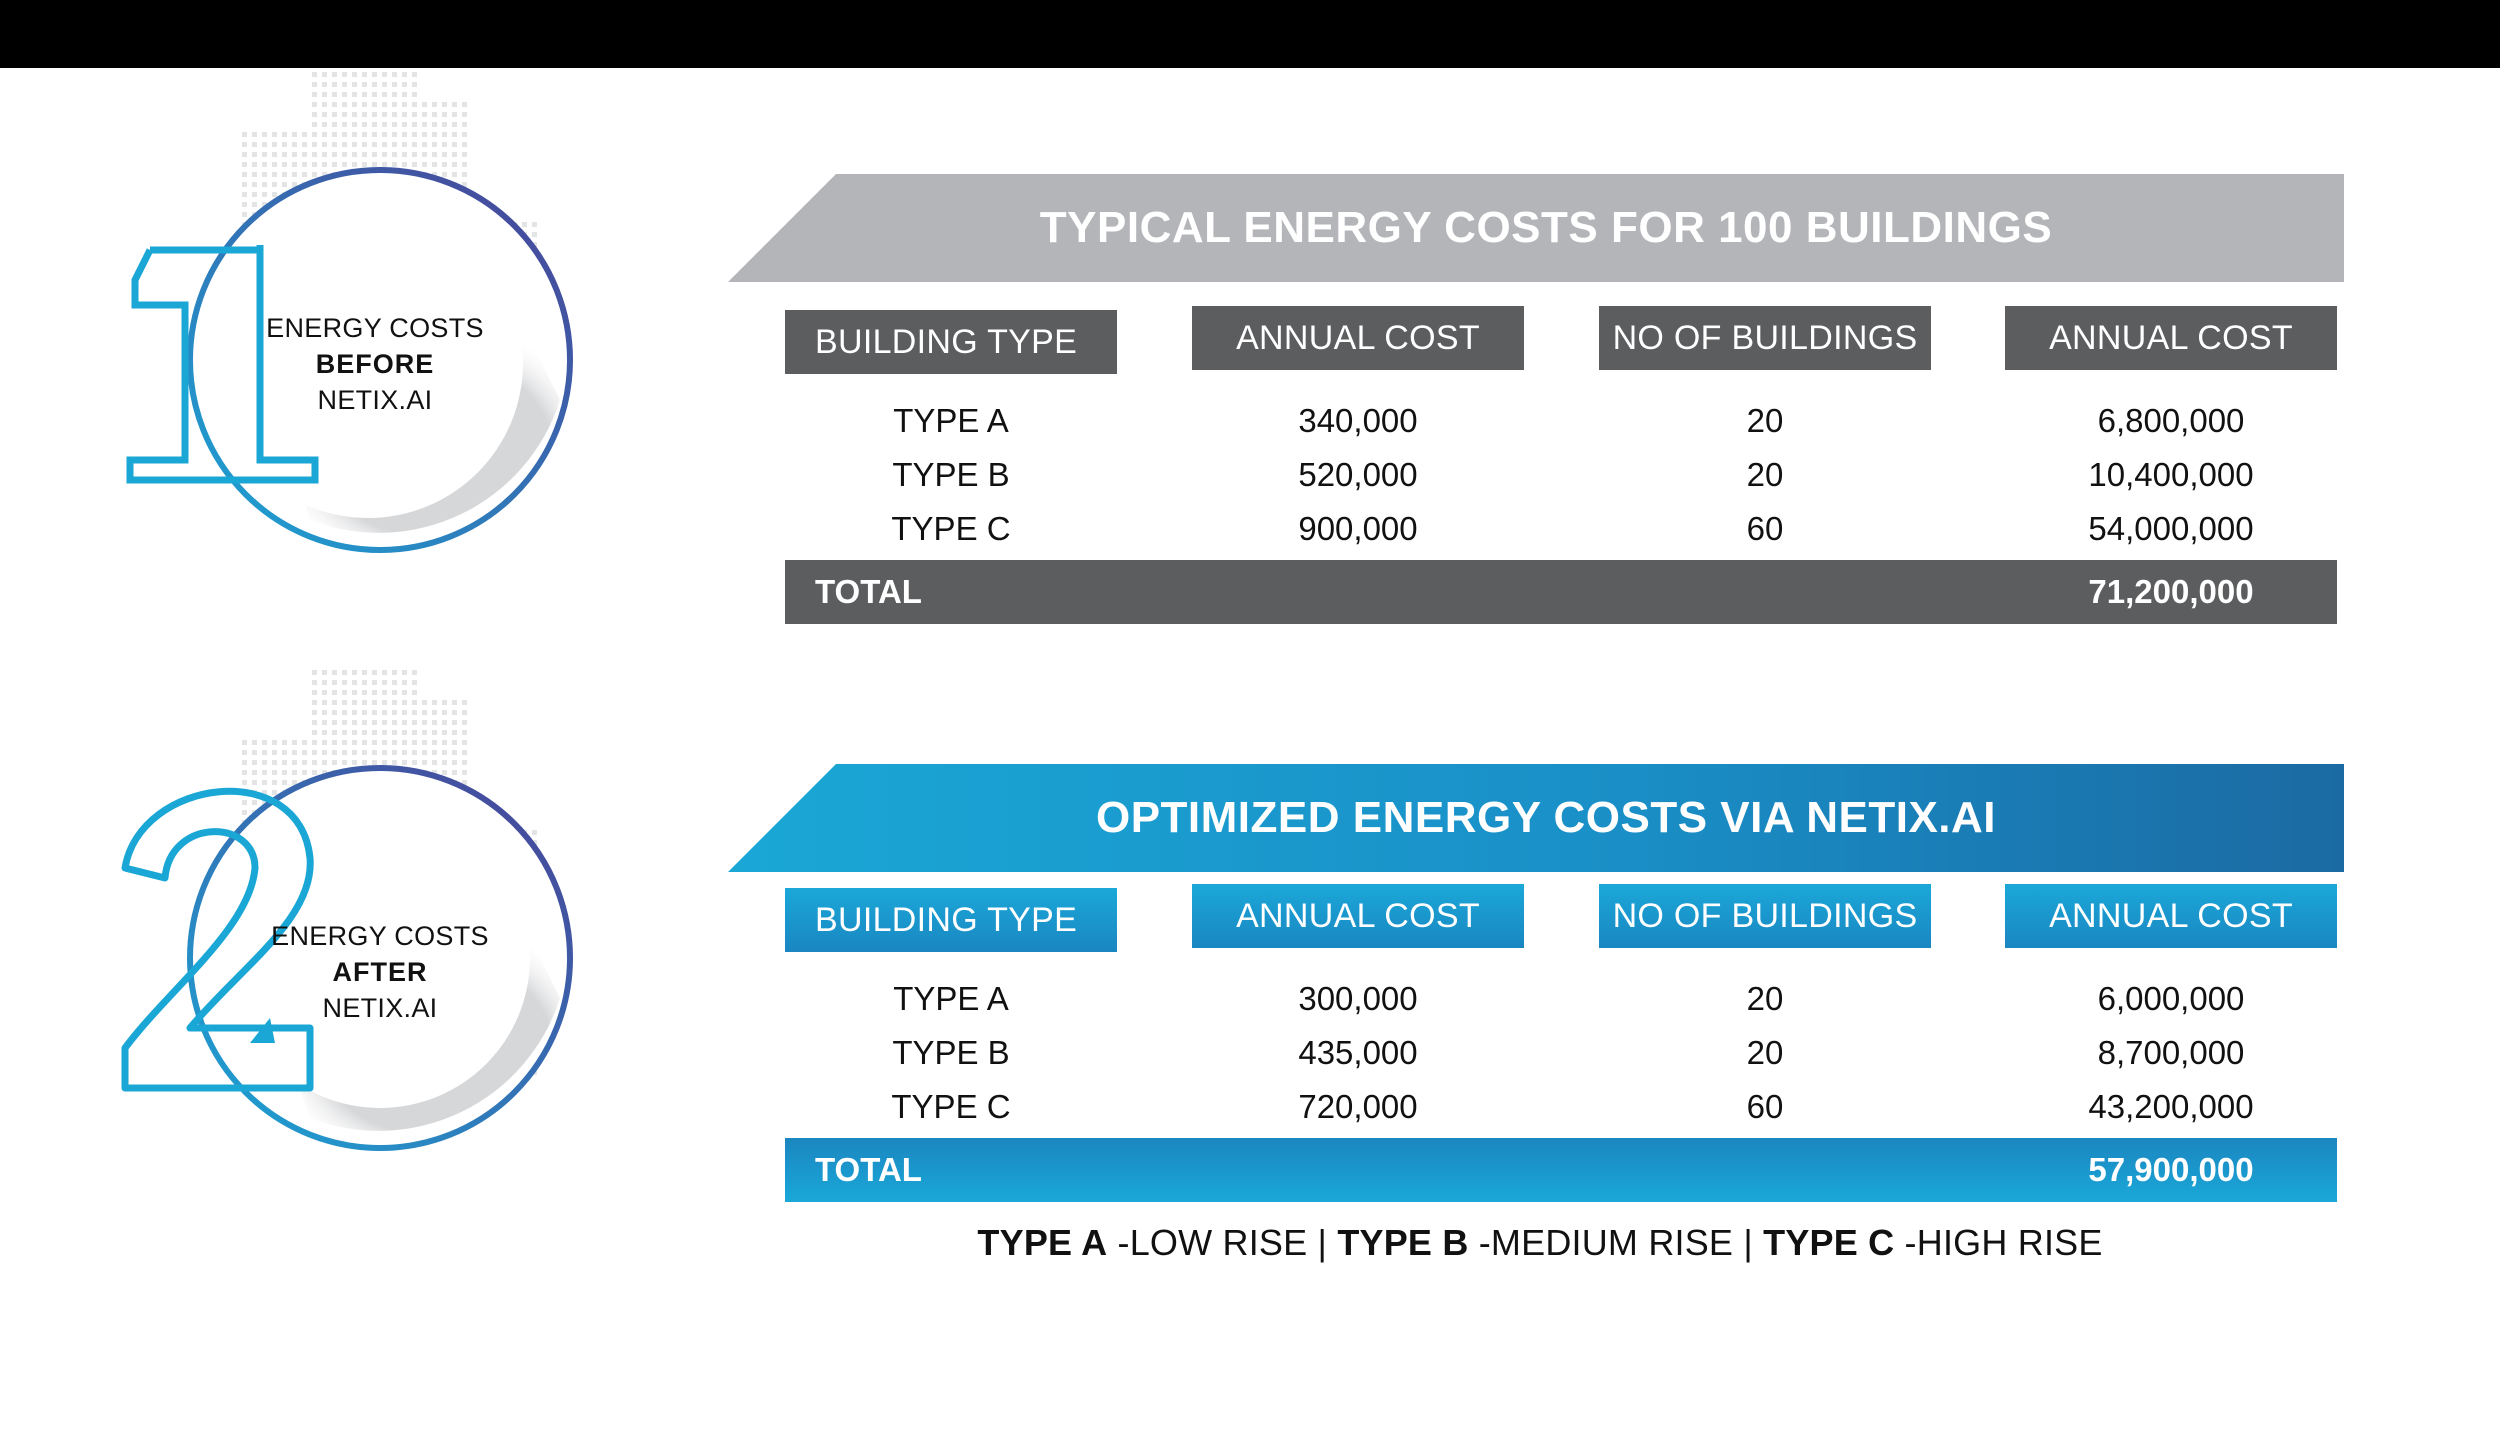 This screenshot has height=1448, width=2500. What do you see at coordinates (217, 939) in the screenshot?
I see `number-two-outline-icon` at bounding box center [217, 939].